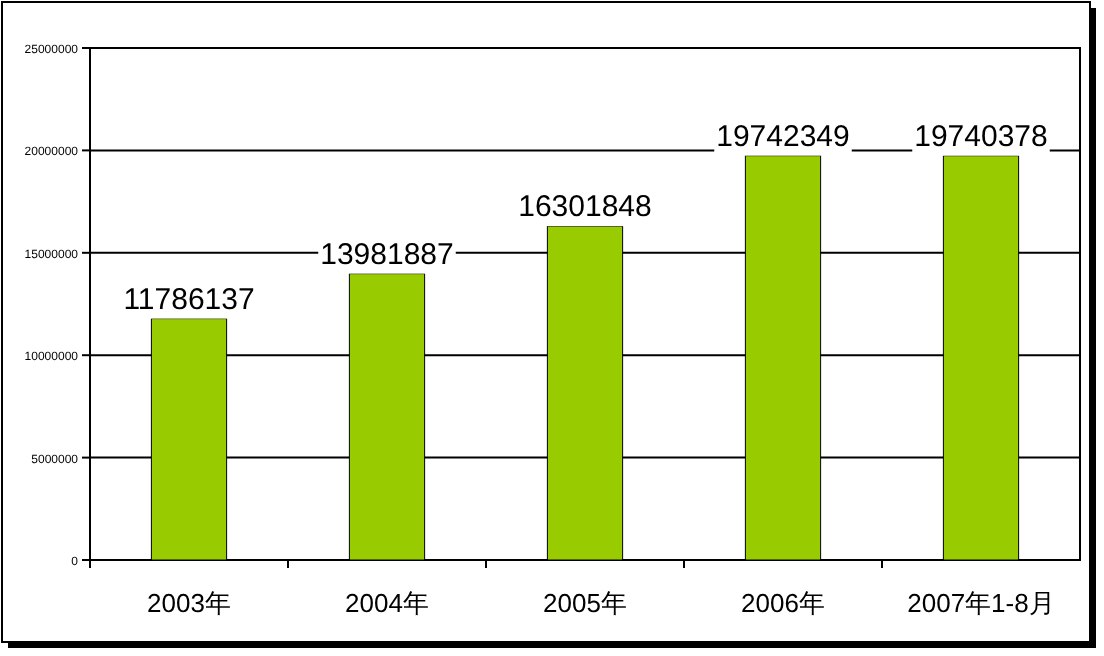 Image resolution: width=1104 pixels, height=656 pixels. What do you see at coordinates (783, 136) in the screenshot?
I see `data-label: 19742349` at bounding box center [783, 136].